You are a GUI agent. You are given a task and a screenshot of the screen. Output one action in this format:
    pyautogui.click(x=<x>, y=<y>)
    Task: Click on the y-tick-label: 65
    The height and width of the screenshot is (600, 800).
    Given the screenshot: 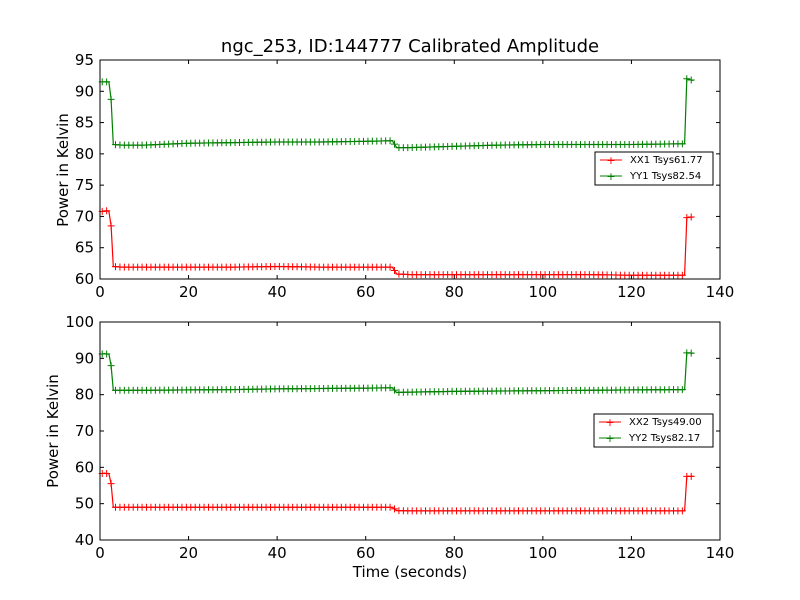 What is the action you would take?
    pyautogui.click(x=84, y=248)
    